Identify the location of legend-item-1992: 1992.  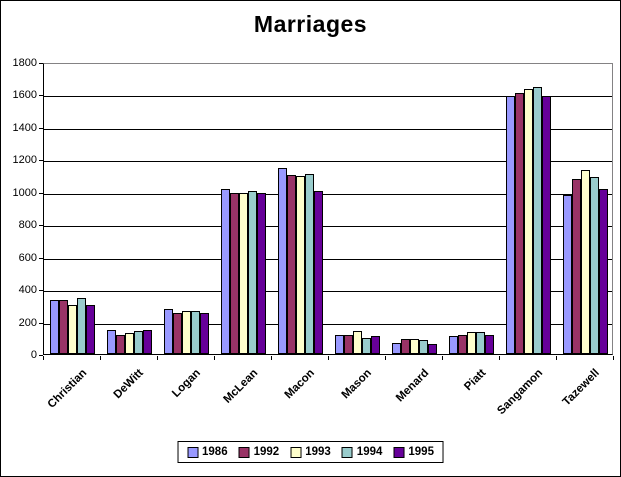
(259, 452).